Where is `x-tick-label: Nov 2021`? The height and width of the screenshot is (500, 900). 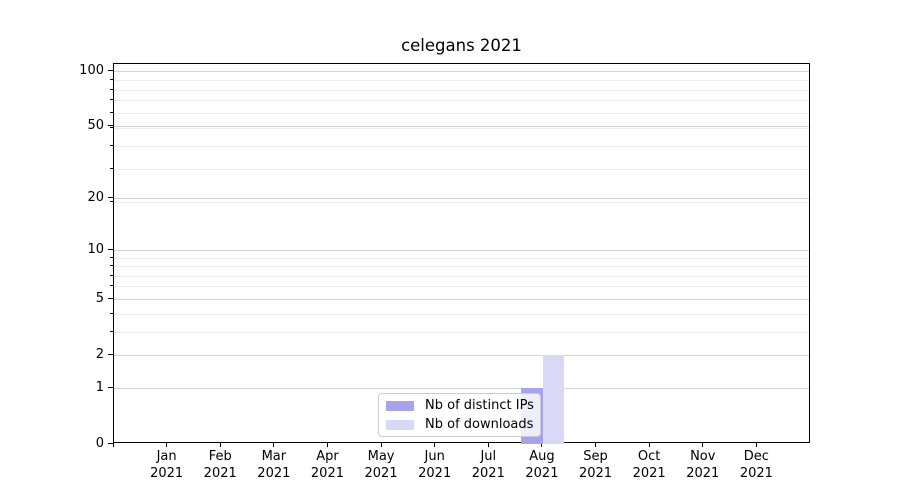 x-tick-label: Nov 2021 is located at coordinates (703, 465).